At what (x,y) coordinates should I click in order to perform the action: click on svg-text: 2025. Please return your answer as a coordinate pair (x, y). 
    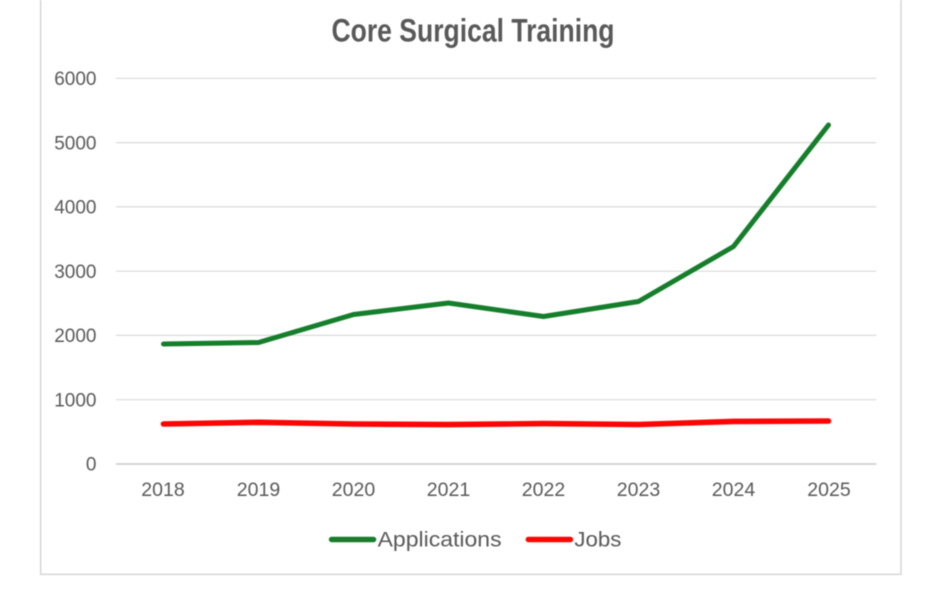
    Looking at the image, I should click on (829, 490).